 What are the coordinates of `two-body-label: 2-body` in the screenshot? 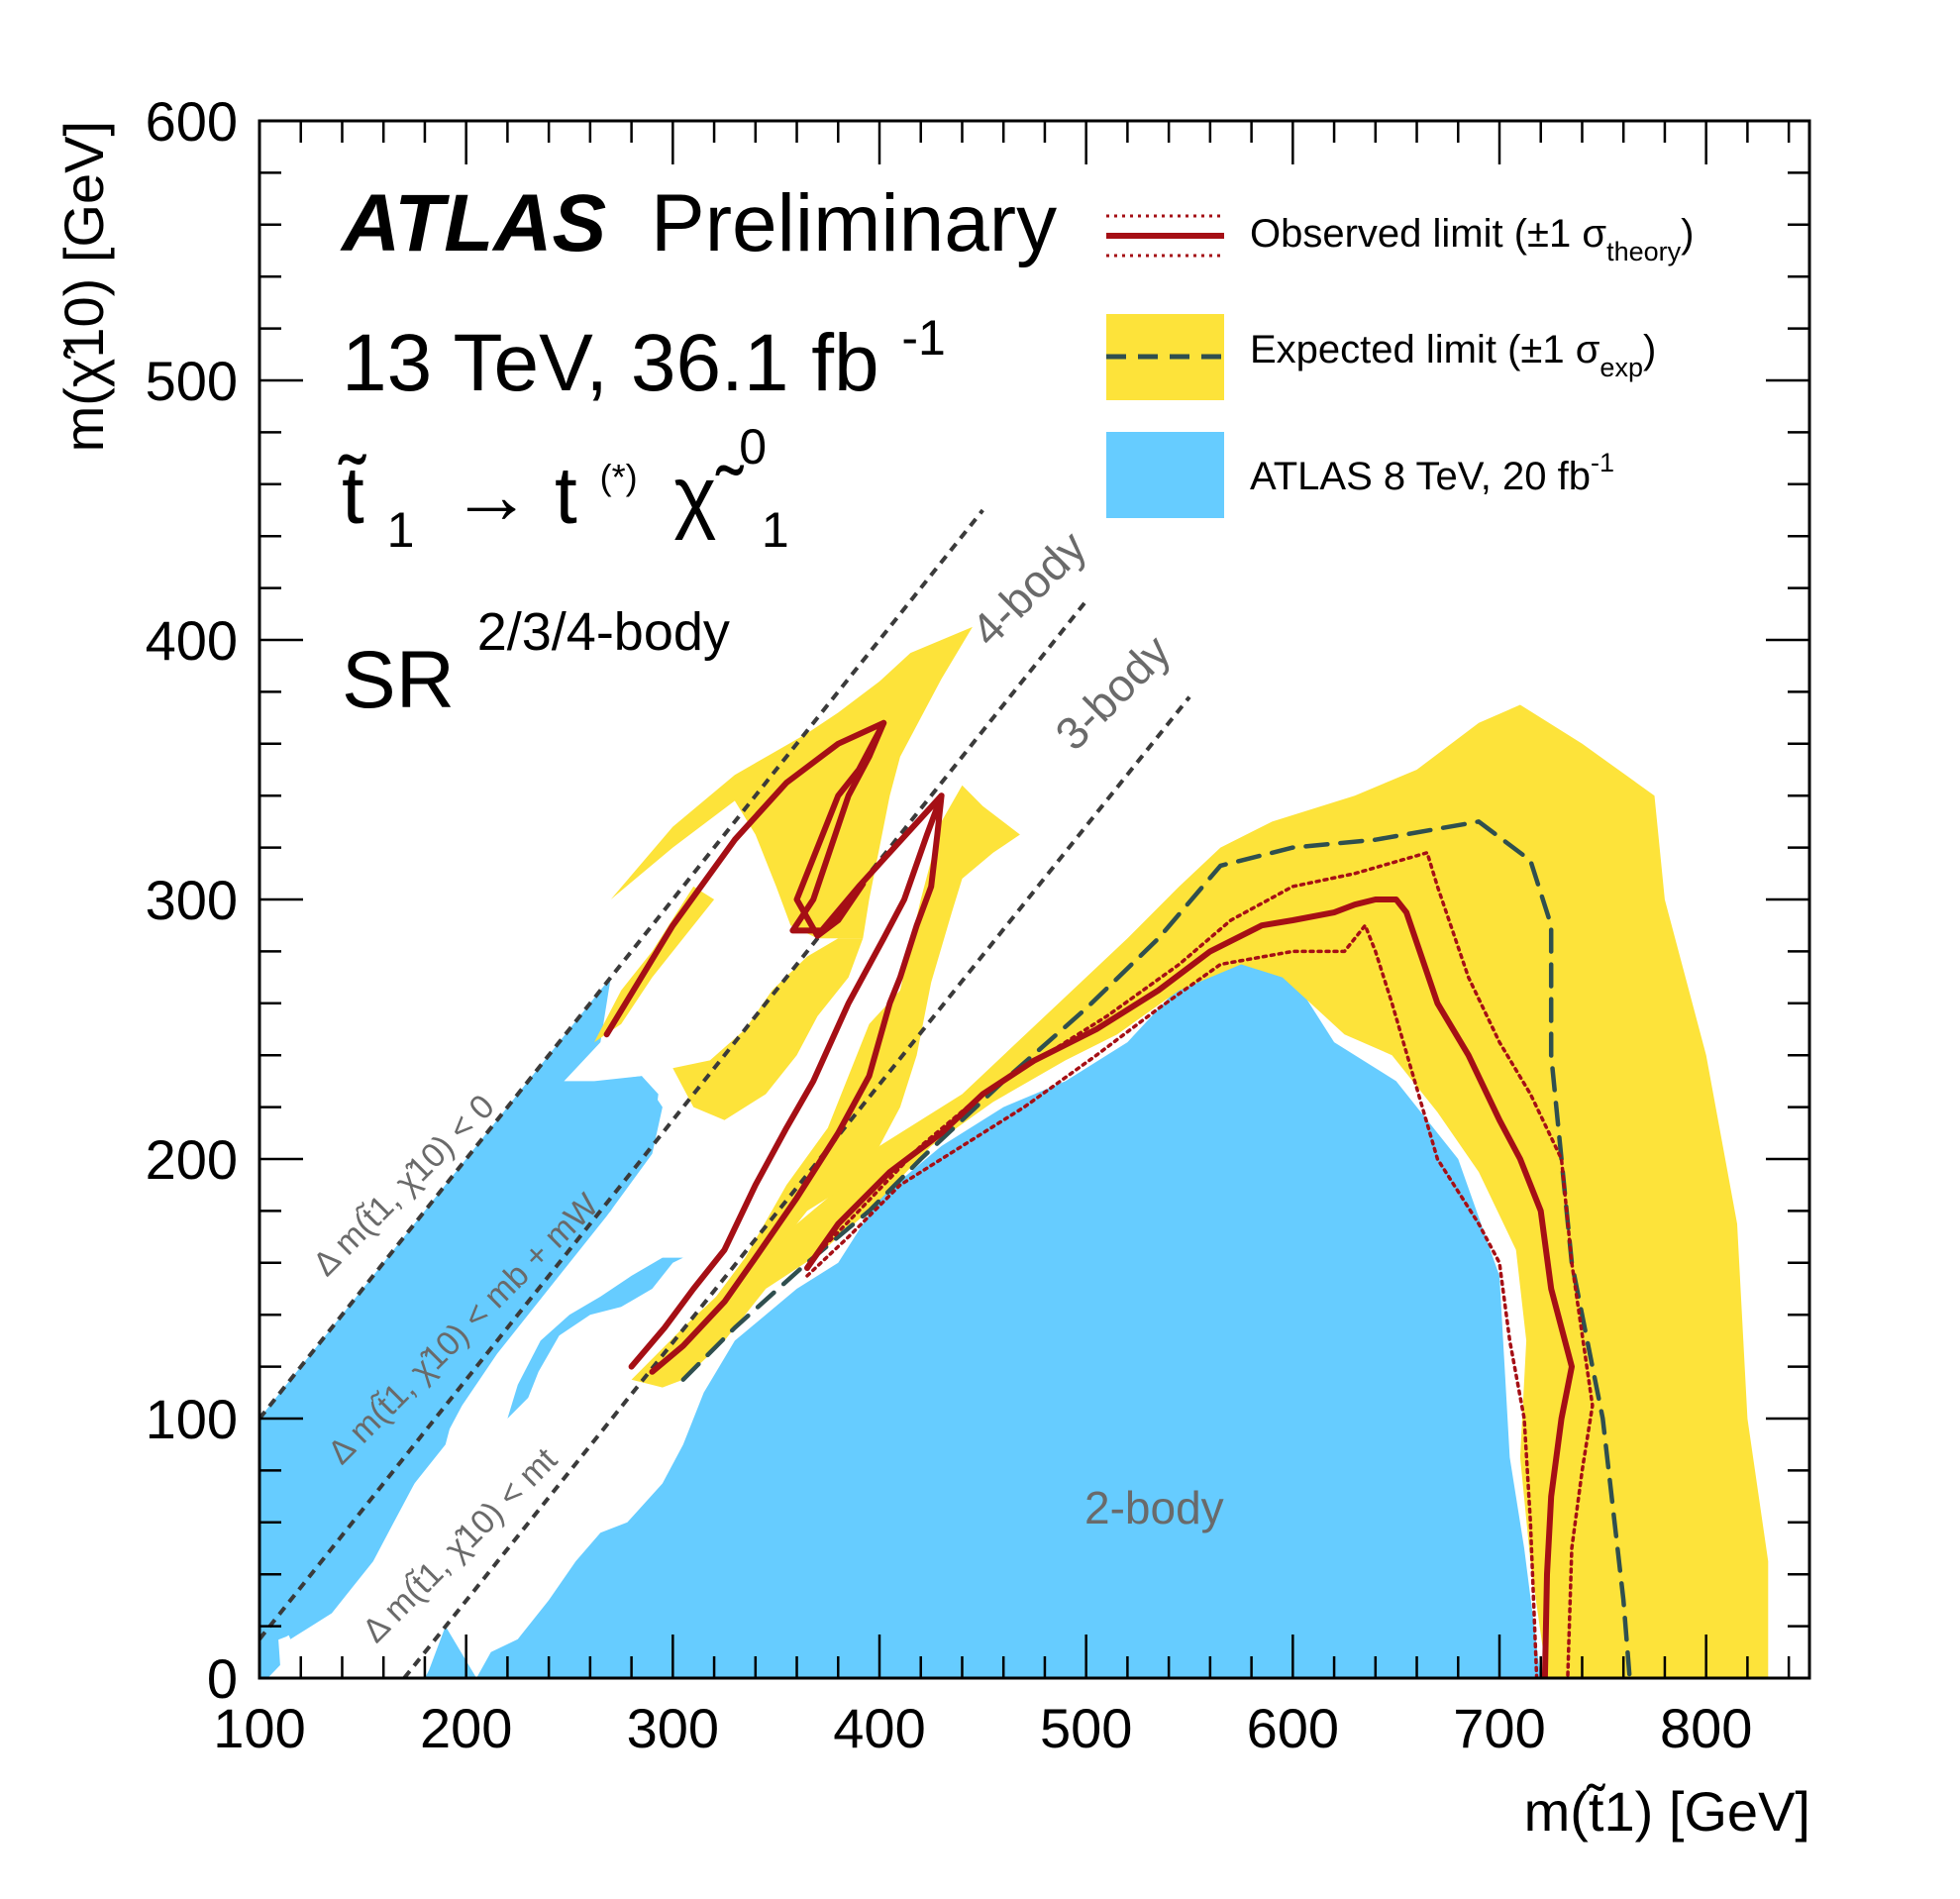 It's located at (1154, 1508).